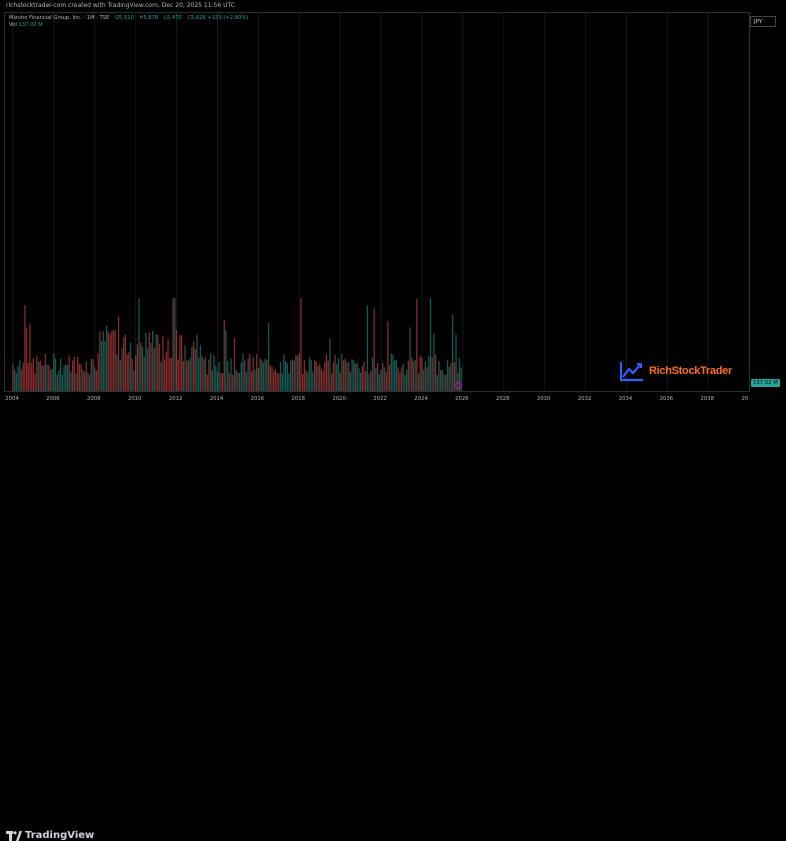 The width and height of the screenshot is (786, 841). I want to click on year-tick-label: 2026, so click(462, 399).